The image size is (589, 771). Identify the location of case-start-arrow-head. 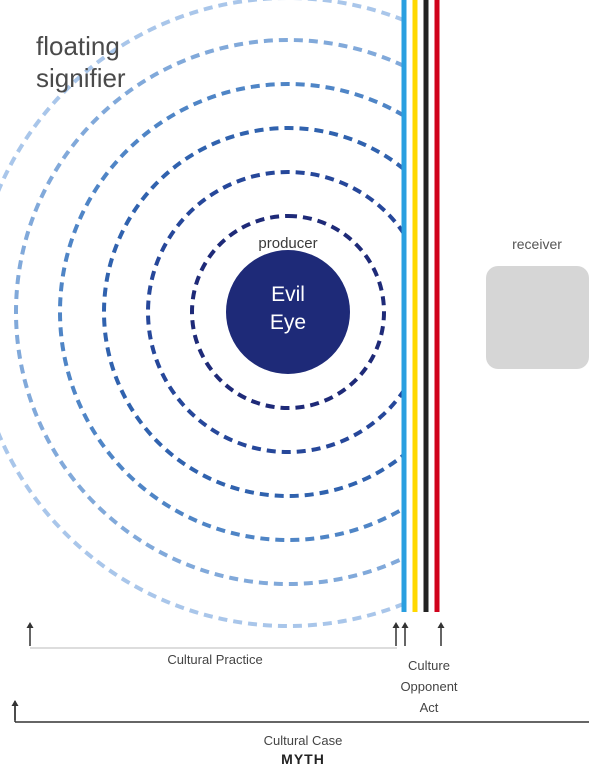
(15, 703).